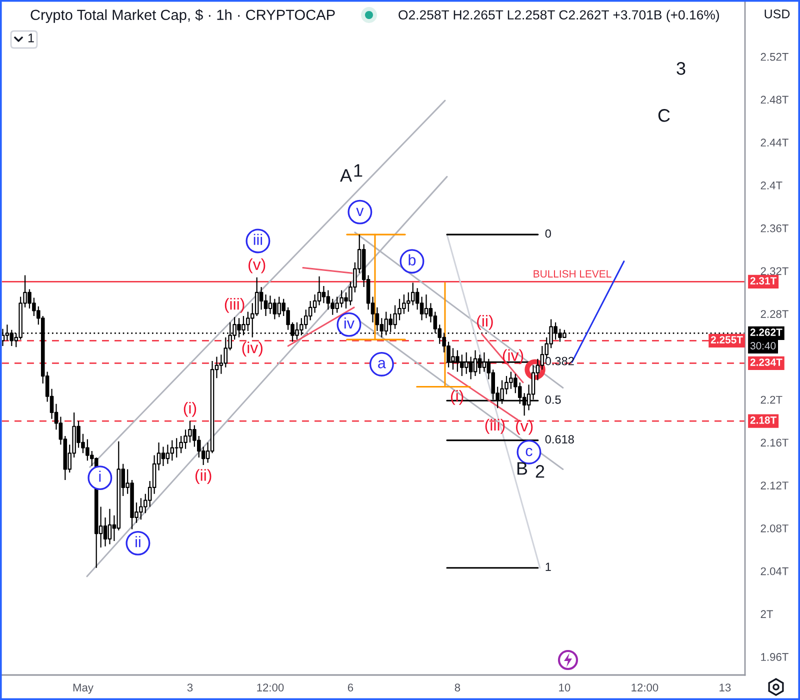 The image size is (800, 700). I want to click on y-tick-label: 2.2T, so click(771, 400).